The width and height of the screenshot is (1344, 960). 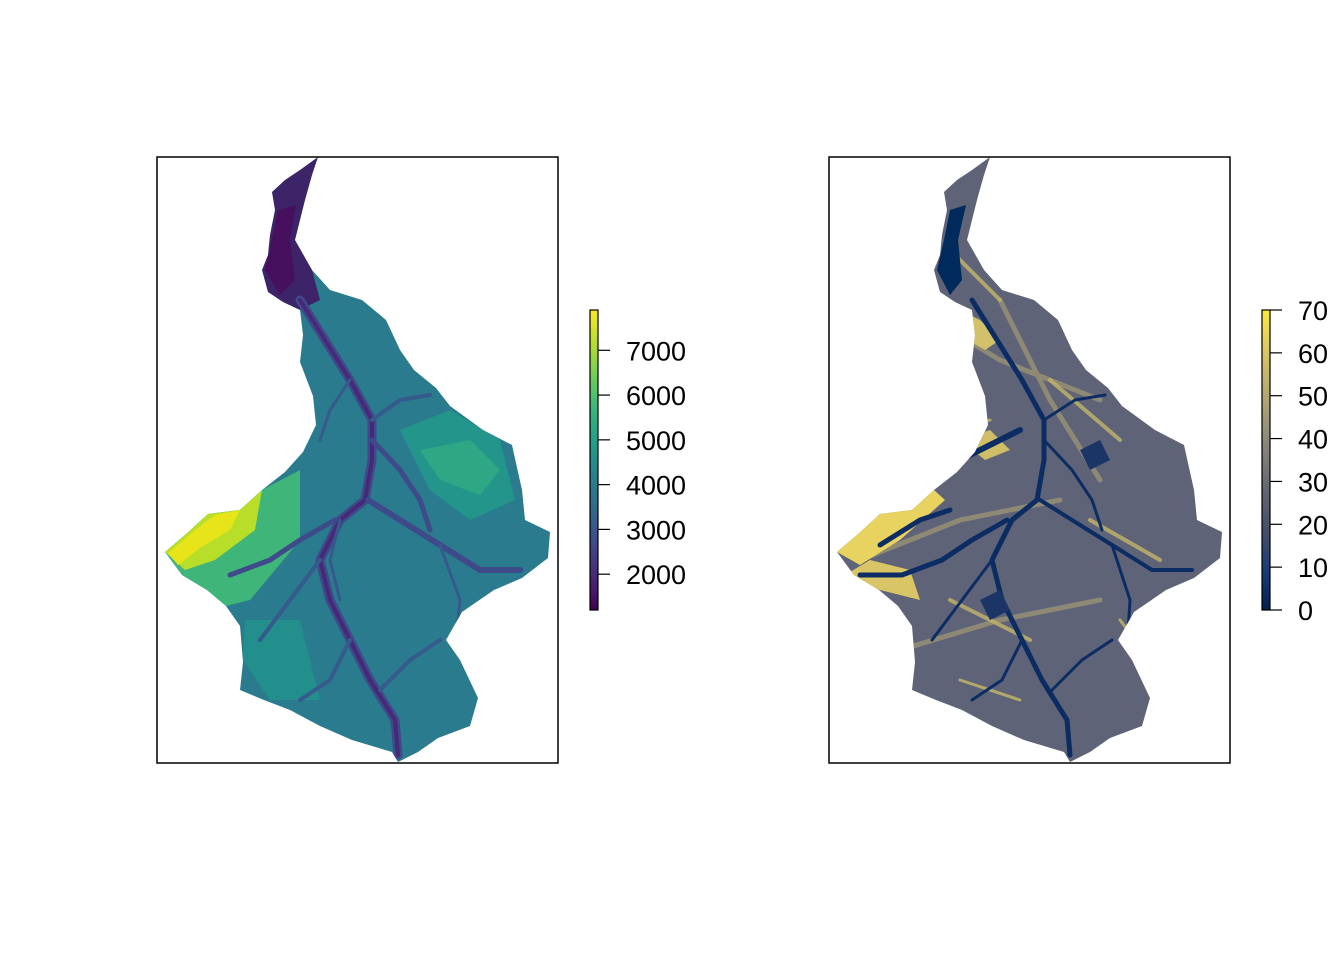 I want to click on elevation-legend-tick-label: 2000, so click(x=656, y=575).